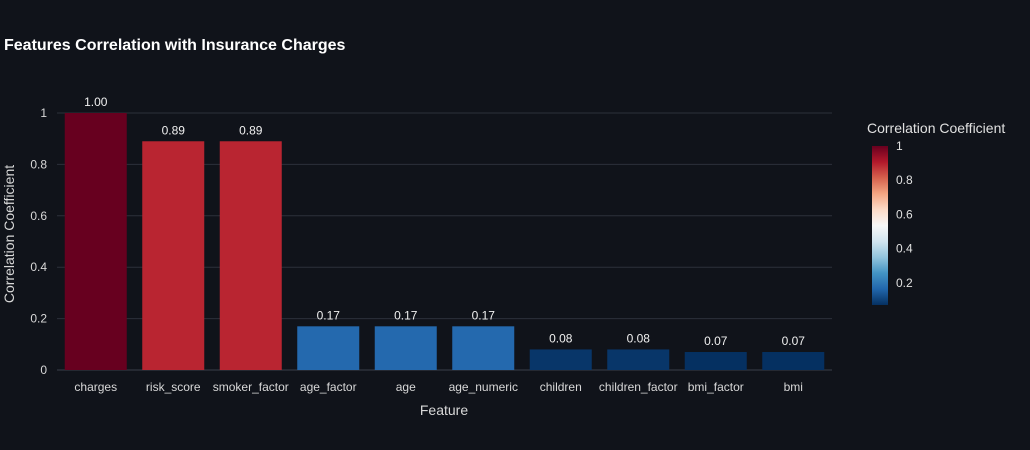 This screenshot has height=450, width=1030. What do you see at coordinates (38, 164) in the screenshot?
I see `y-tick-label: 0.8` at bounding box center [38, 164].